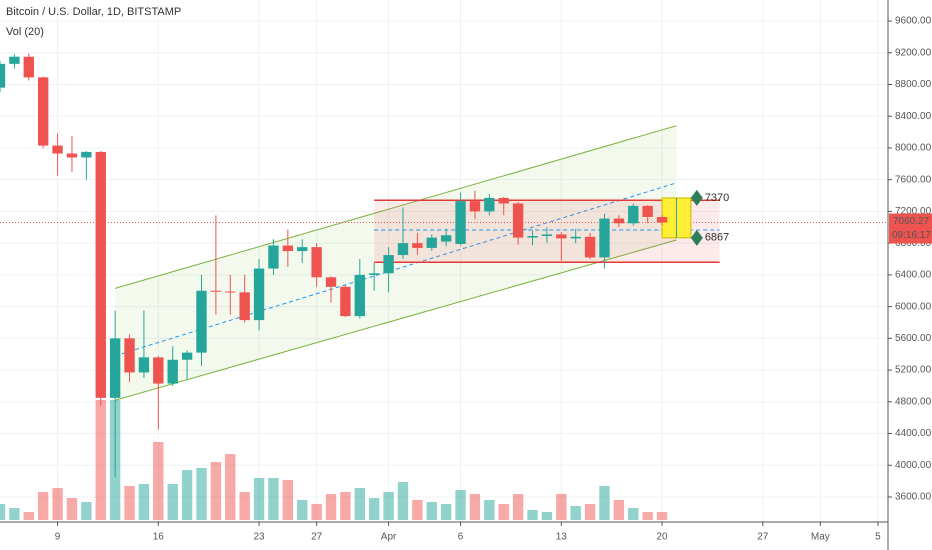 Image resolution: width=932 pixels, height=550 pixels. What do you see at coordinates (910, 228) in the screenshot?
I see `price-tag` at bounding box center [910, 228].